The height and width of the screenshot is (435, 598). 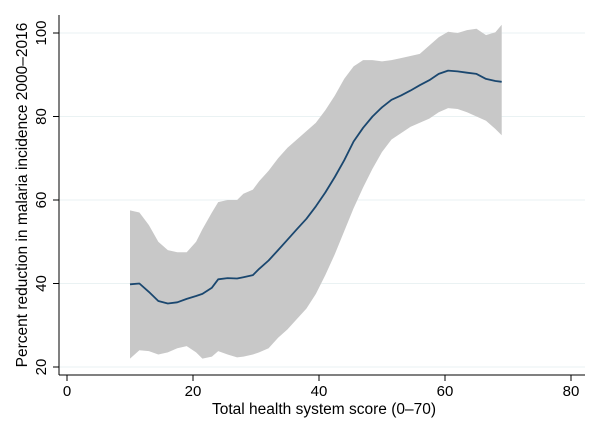 I want to click on x-tick-label: 80, so click(x=571, y=391).